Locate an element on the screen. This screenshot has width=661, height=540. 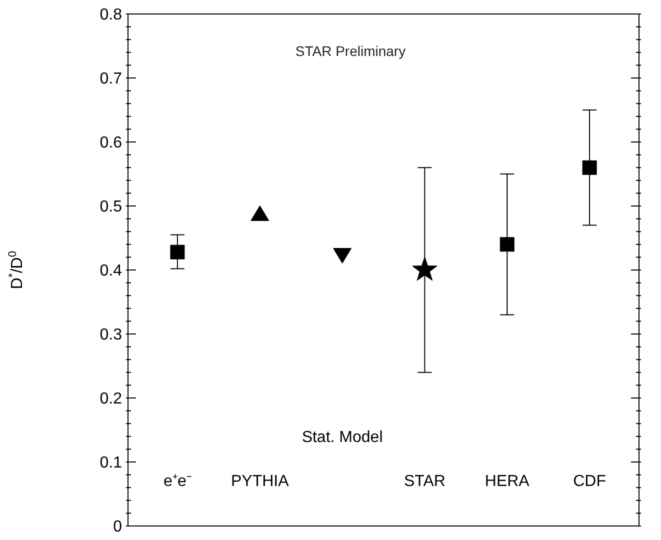
x-tick-label: HERA is located at coordinates (507, 481).